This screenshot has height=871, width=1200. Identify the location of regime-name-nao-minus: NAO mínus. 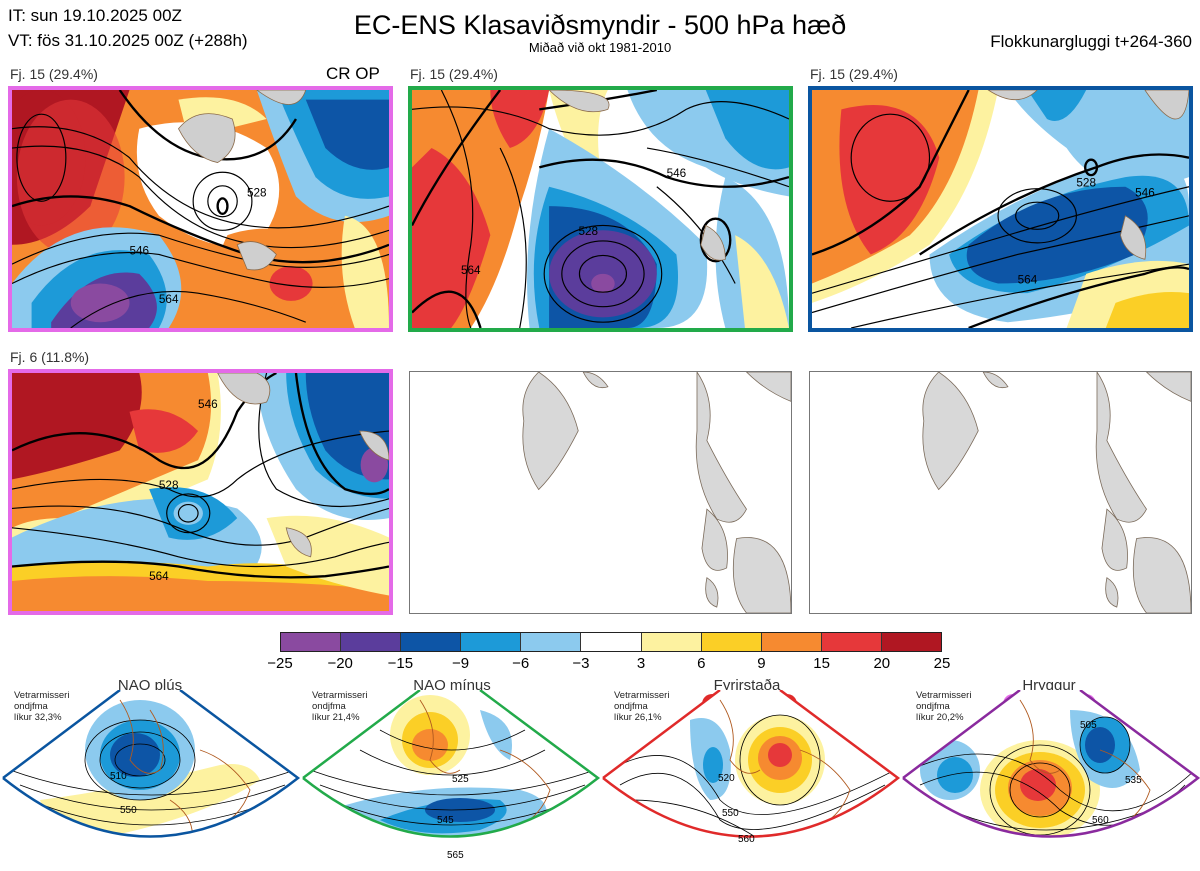
(452, 685).